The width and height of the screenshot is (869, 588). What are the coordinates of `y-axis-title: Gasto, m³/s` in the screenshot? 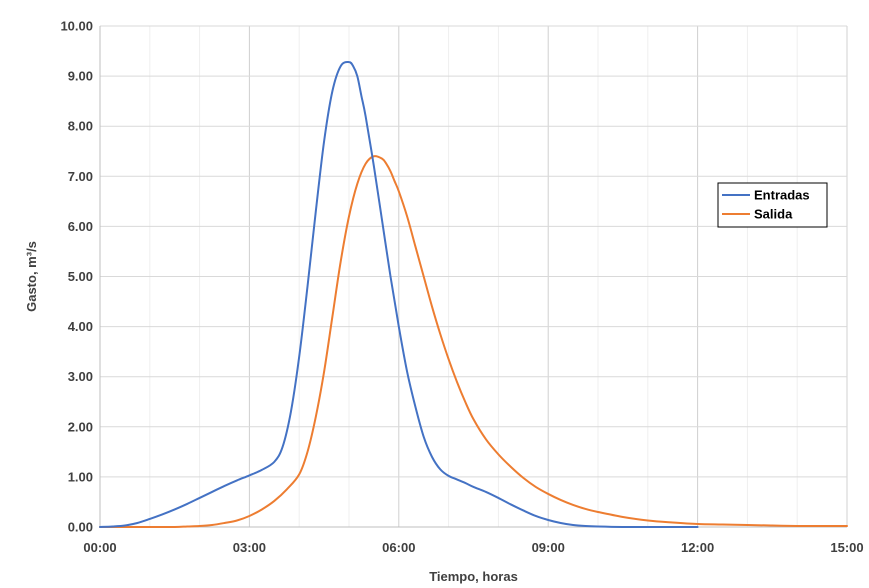 It's located at (31, 276).